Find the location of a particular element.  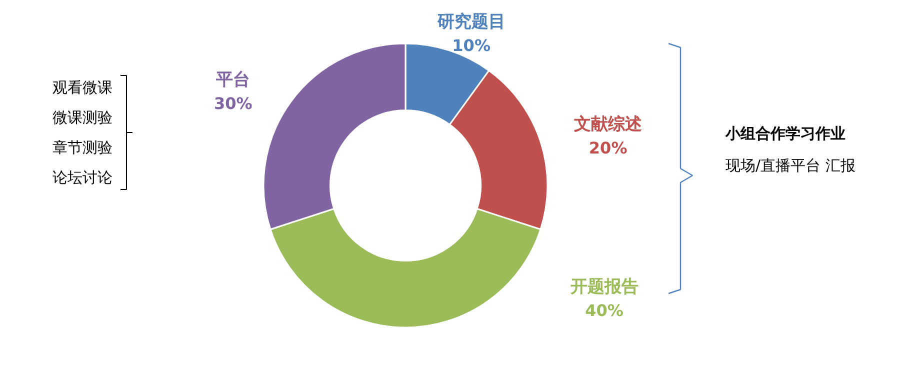

slice-label: 文献综述 is located at coordinates (608, 124).